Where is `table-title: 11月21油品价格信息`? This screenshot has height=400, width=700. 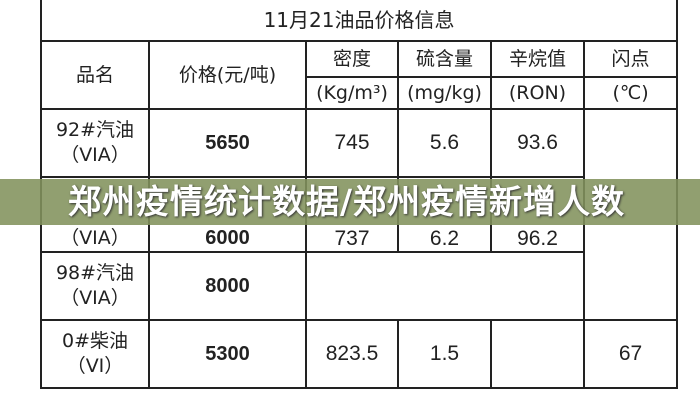
table-title: 11月21油品价格信息 is located at coordinates (359, 21).